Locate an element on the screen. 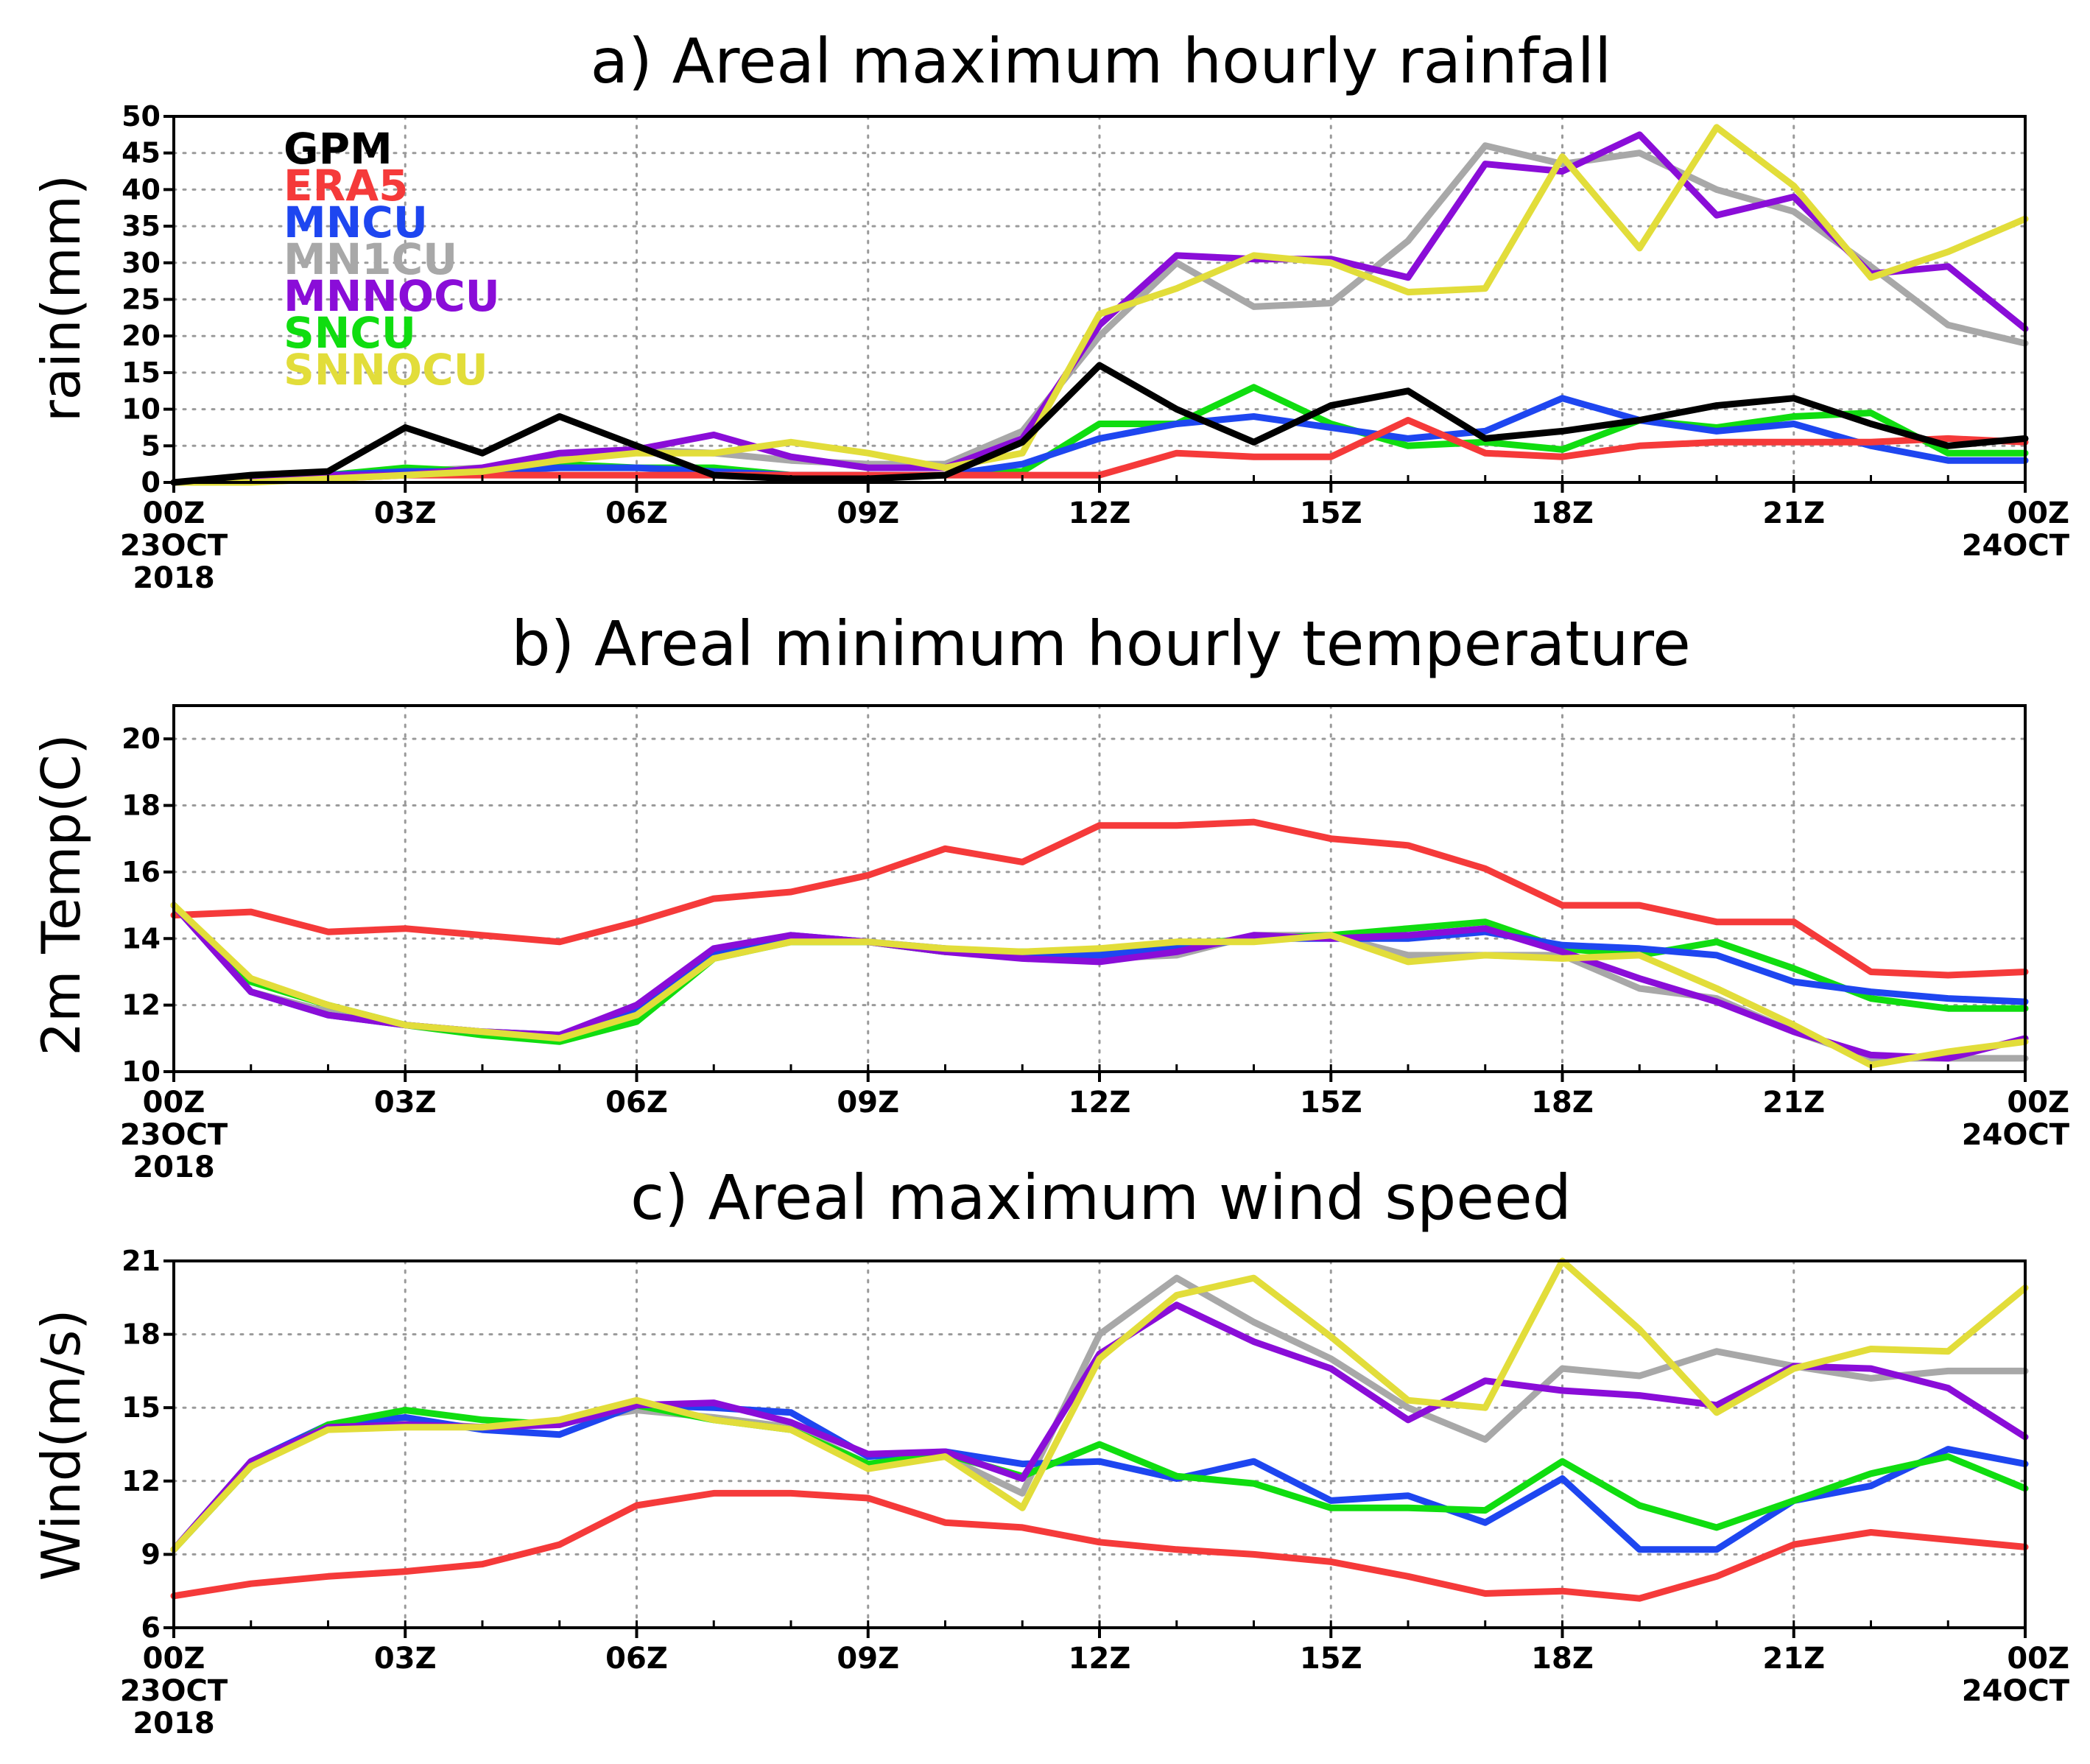  panel-a-x-tick-label: 06Z is located at coordinates (636, 513).